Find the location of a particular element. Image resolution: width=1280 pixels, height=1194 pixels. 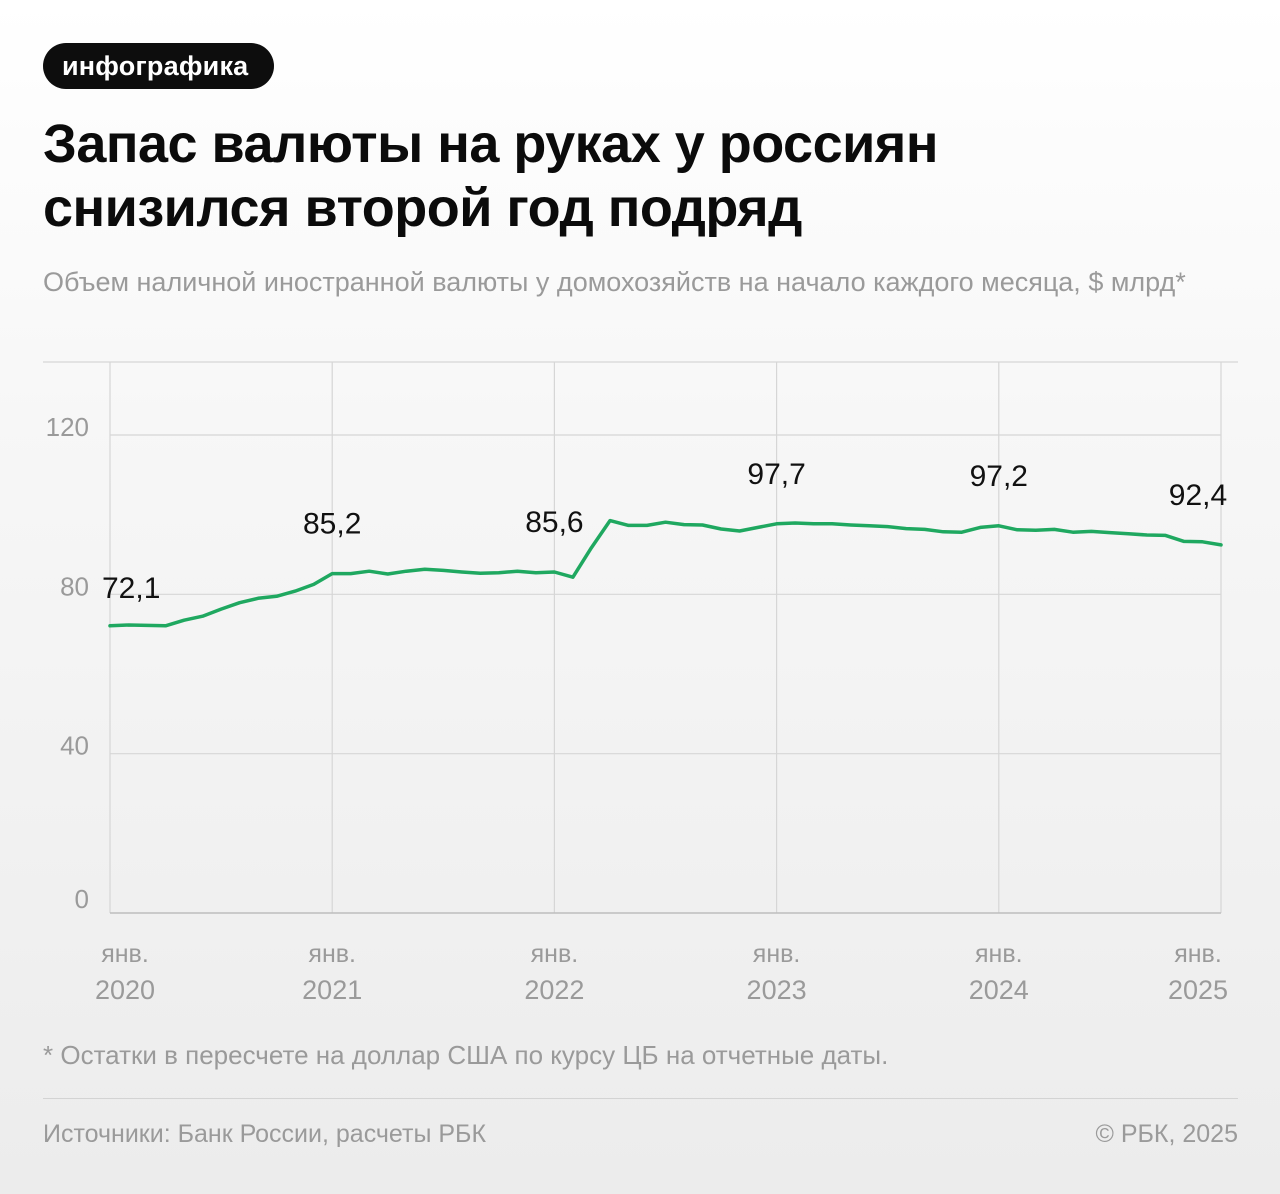

infographic-tag: инфографика is located at coordinates (159, 66).